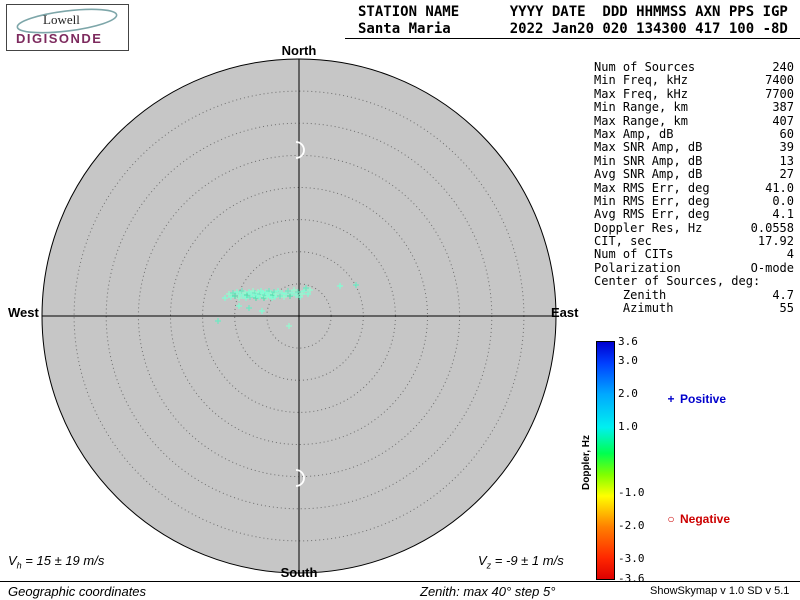  What do you see at coordinates (703, 399) in the screenshot?
I see `legend-positive-label: Positive` at bounding box center [703, 399].